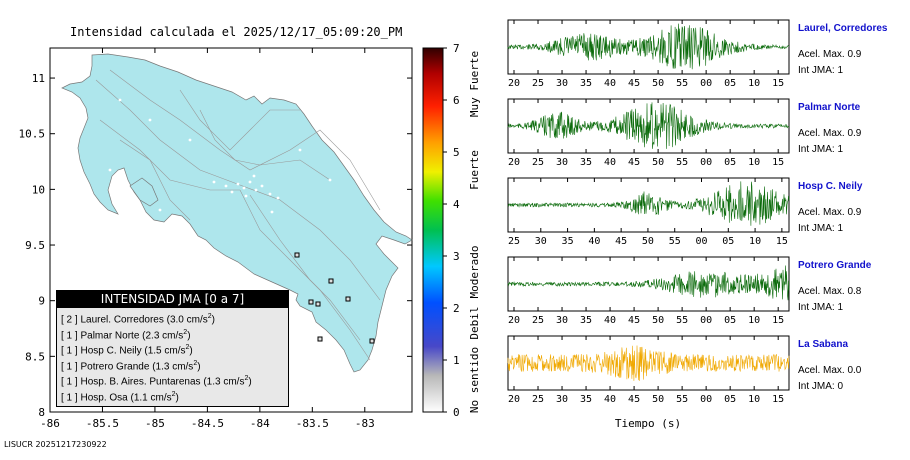  I want to click on legend-acceleration: (1.5 cm/s, so click(165, 351).